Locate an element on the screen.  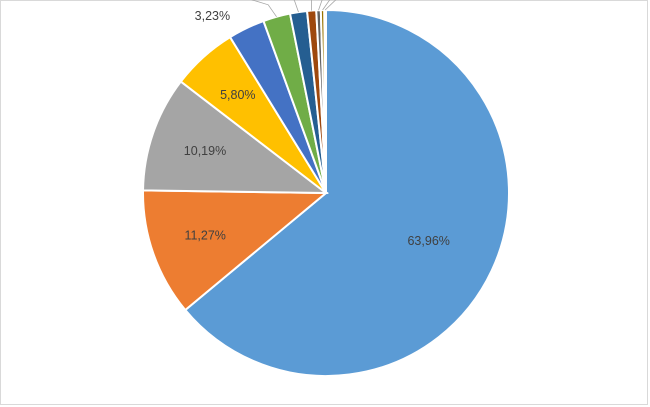
leader-lines is located at coordinates (294, 9).